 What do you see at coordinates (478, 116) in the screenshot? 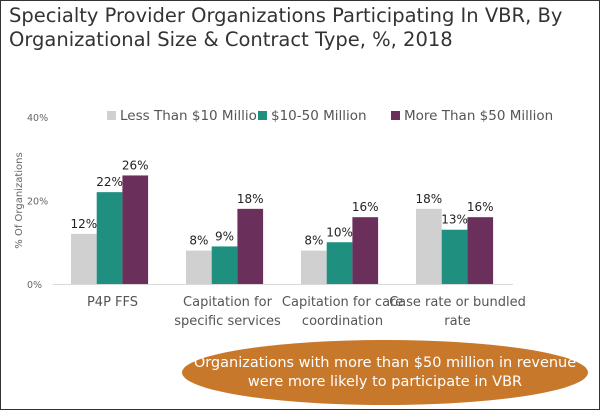
I see `legend-label: More Than $50 Million` at bounding box center [478, 116].